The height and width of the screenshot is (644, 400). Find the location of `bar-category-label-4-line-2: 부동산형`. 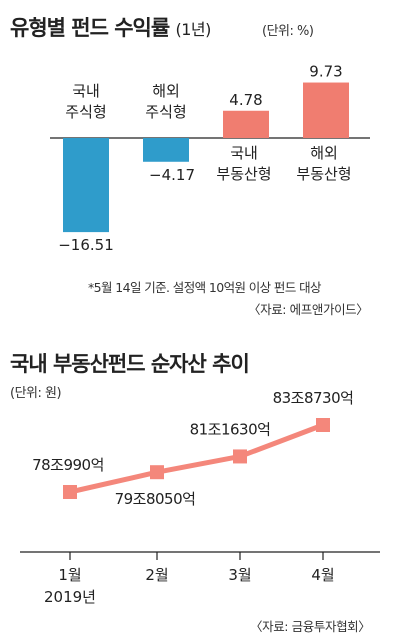

bar-category-label-4-line-2: 부동산형 is located at coordinates (323, 174).